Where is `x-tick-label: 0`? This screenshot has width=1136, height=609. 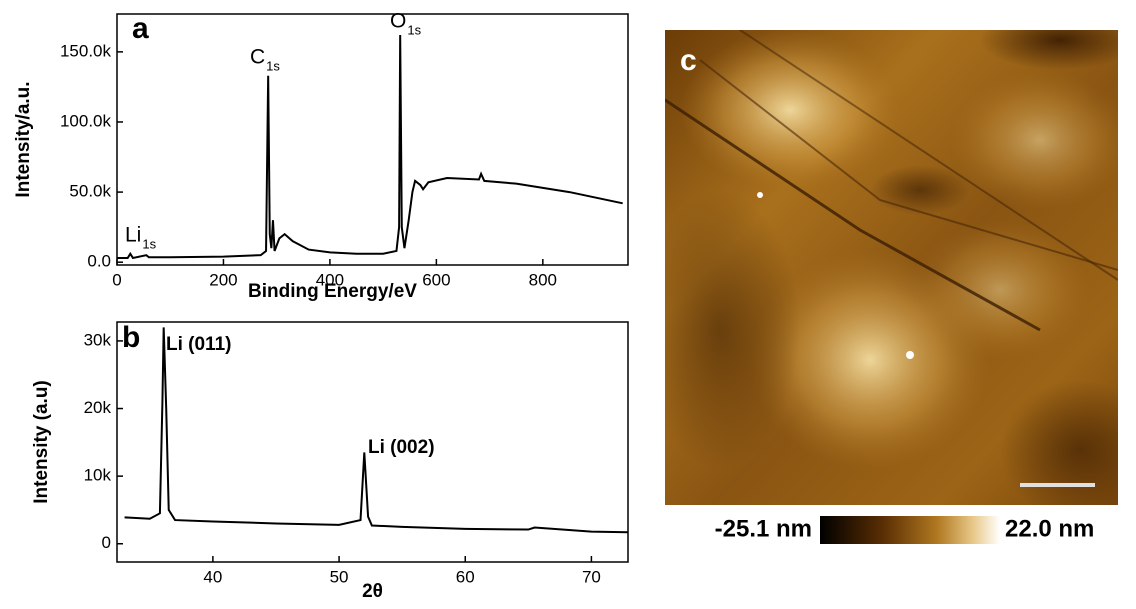 x-tick-label: 0 is located at coordinates (116, 279).